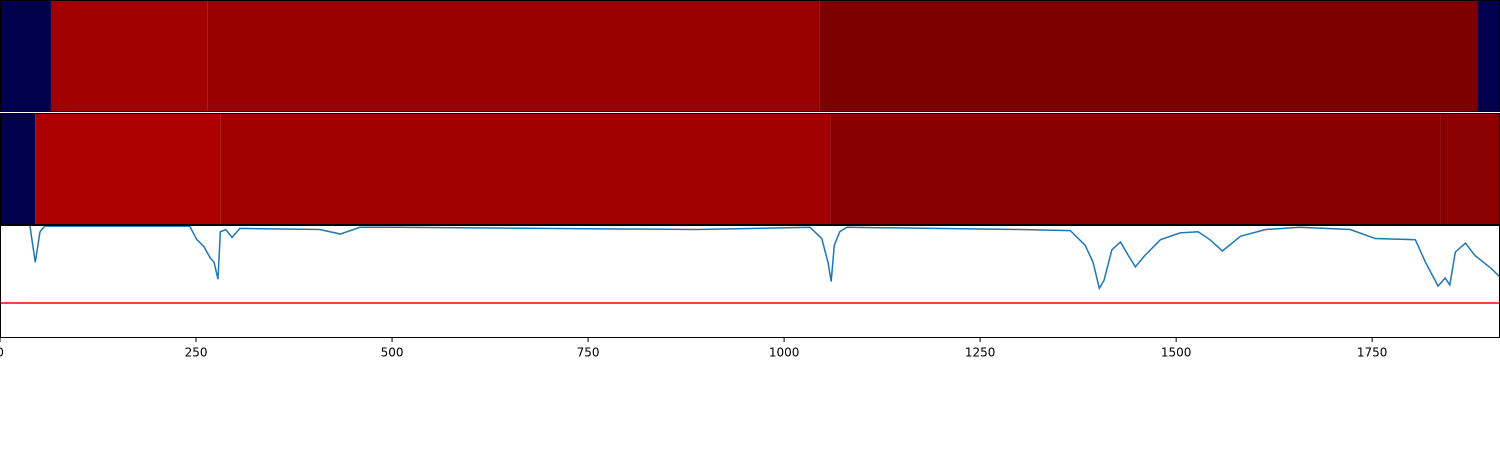  What do you see at coordinates (980, 353) in the screenshot?
I see `x-tick-label: 1250` at bounding box center [980, 353].